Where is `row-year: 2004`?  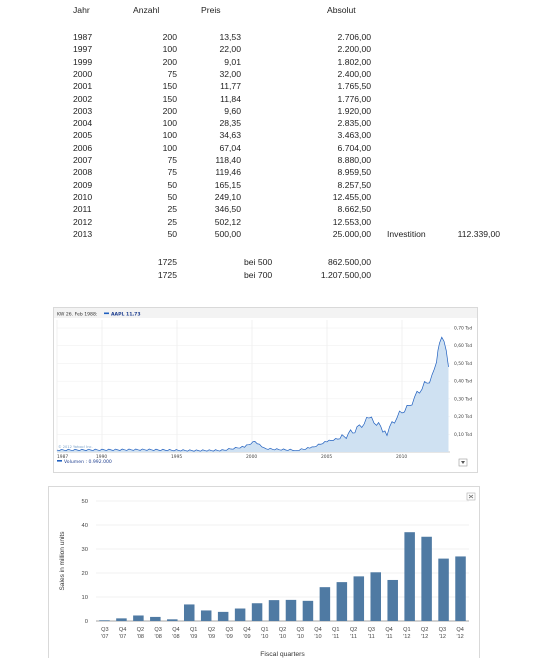 row-year: 2004 is located at coordinates (83, 123).